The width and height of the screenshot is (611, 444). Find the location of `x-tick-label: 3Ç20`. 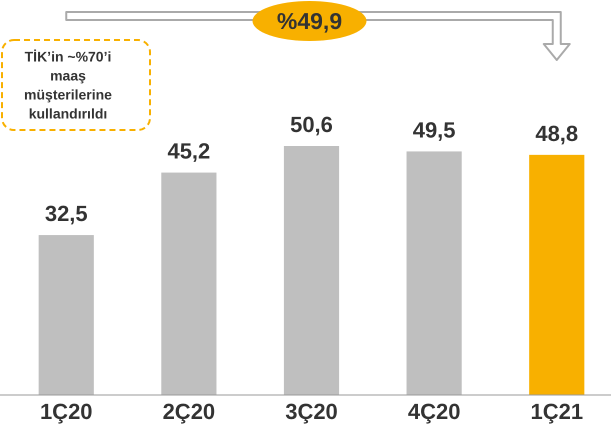

x-tick-label: 3Ç20 is located at coordinates (311, 411).